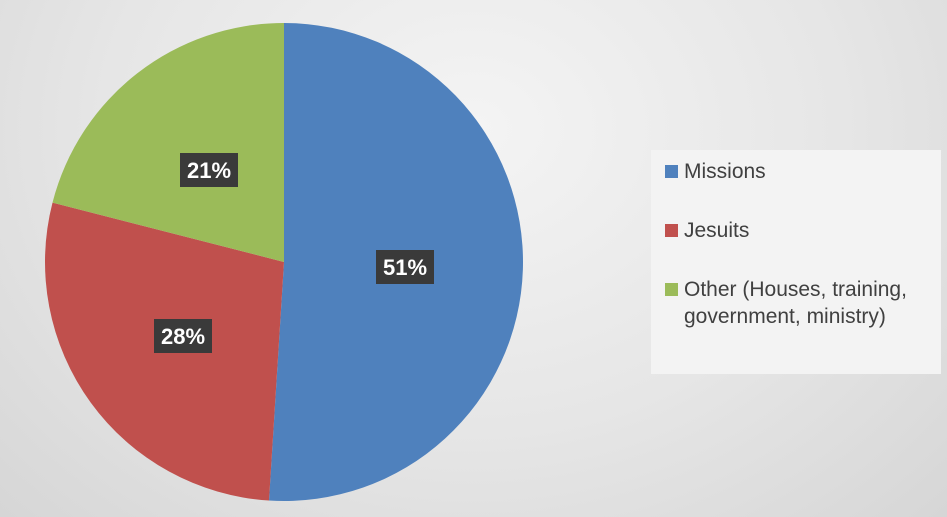  What do you see at coordinates (671, 171) in the screenshot?
I see `legend-swatch-missions` at bounding box center [671, 171].